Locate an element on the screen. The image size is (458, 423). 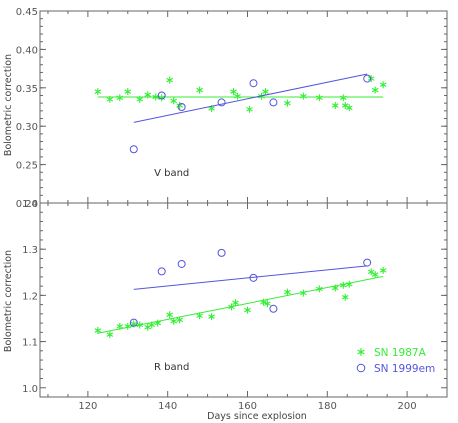
y-tick-label: 0.35 is located at coordinates (27, 89).